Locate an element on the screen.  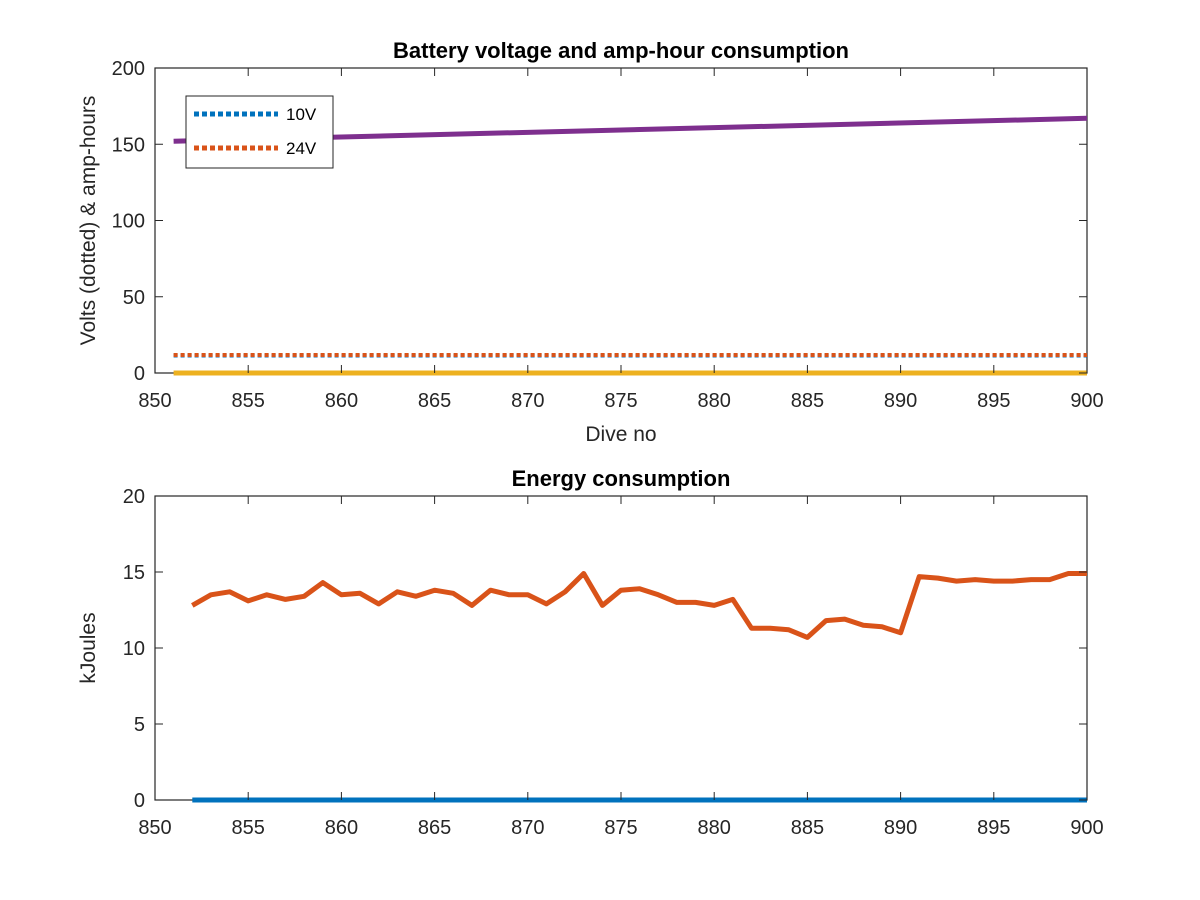
y-tick-label: 20 is located at coordinates (134, 497).